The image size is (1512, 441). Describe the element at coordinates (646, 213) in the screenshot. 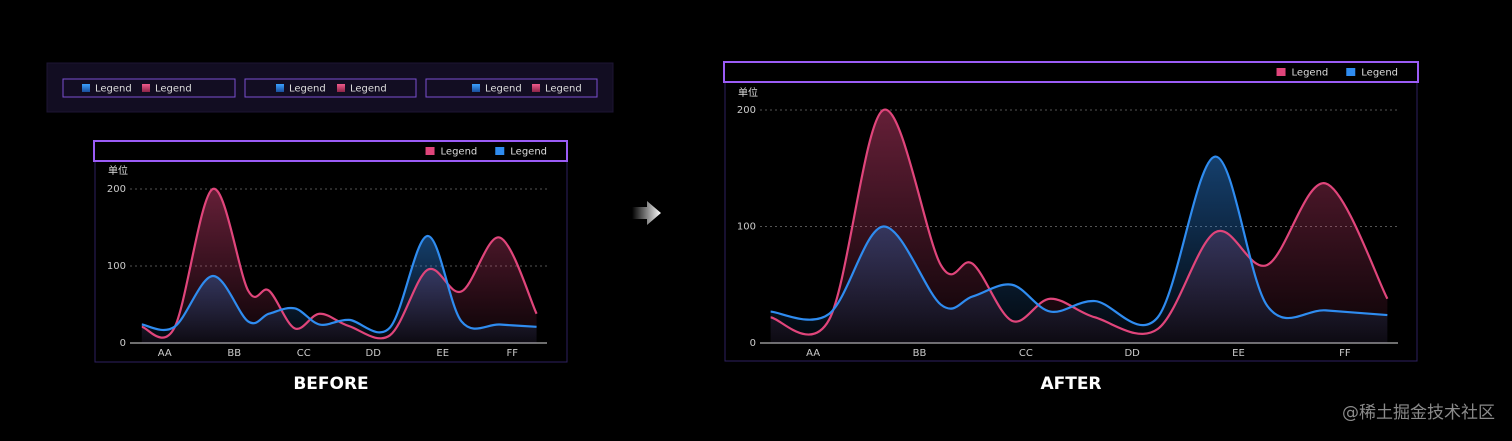

I see `arrow` at that location.